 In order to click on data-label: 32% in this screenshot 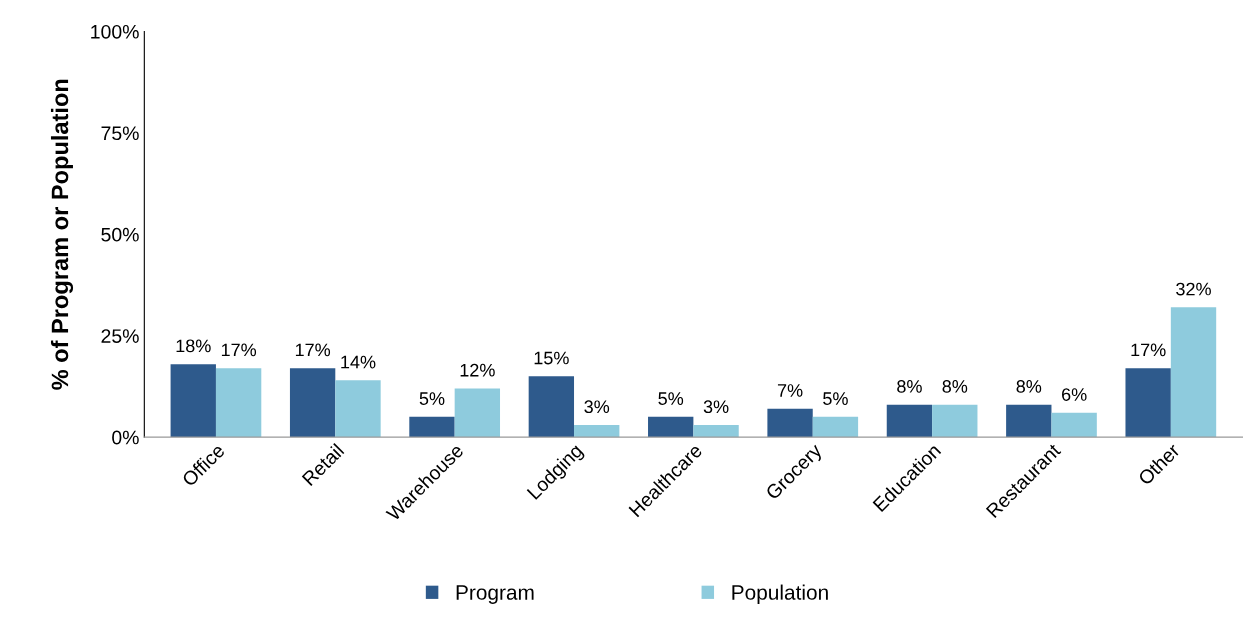, I will do `click(1193, 289)`.